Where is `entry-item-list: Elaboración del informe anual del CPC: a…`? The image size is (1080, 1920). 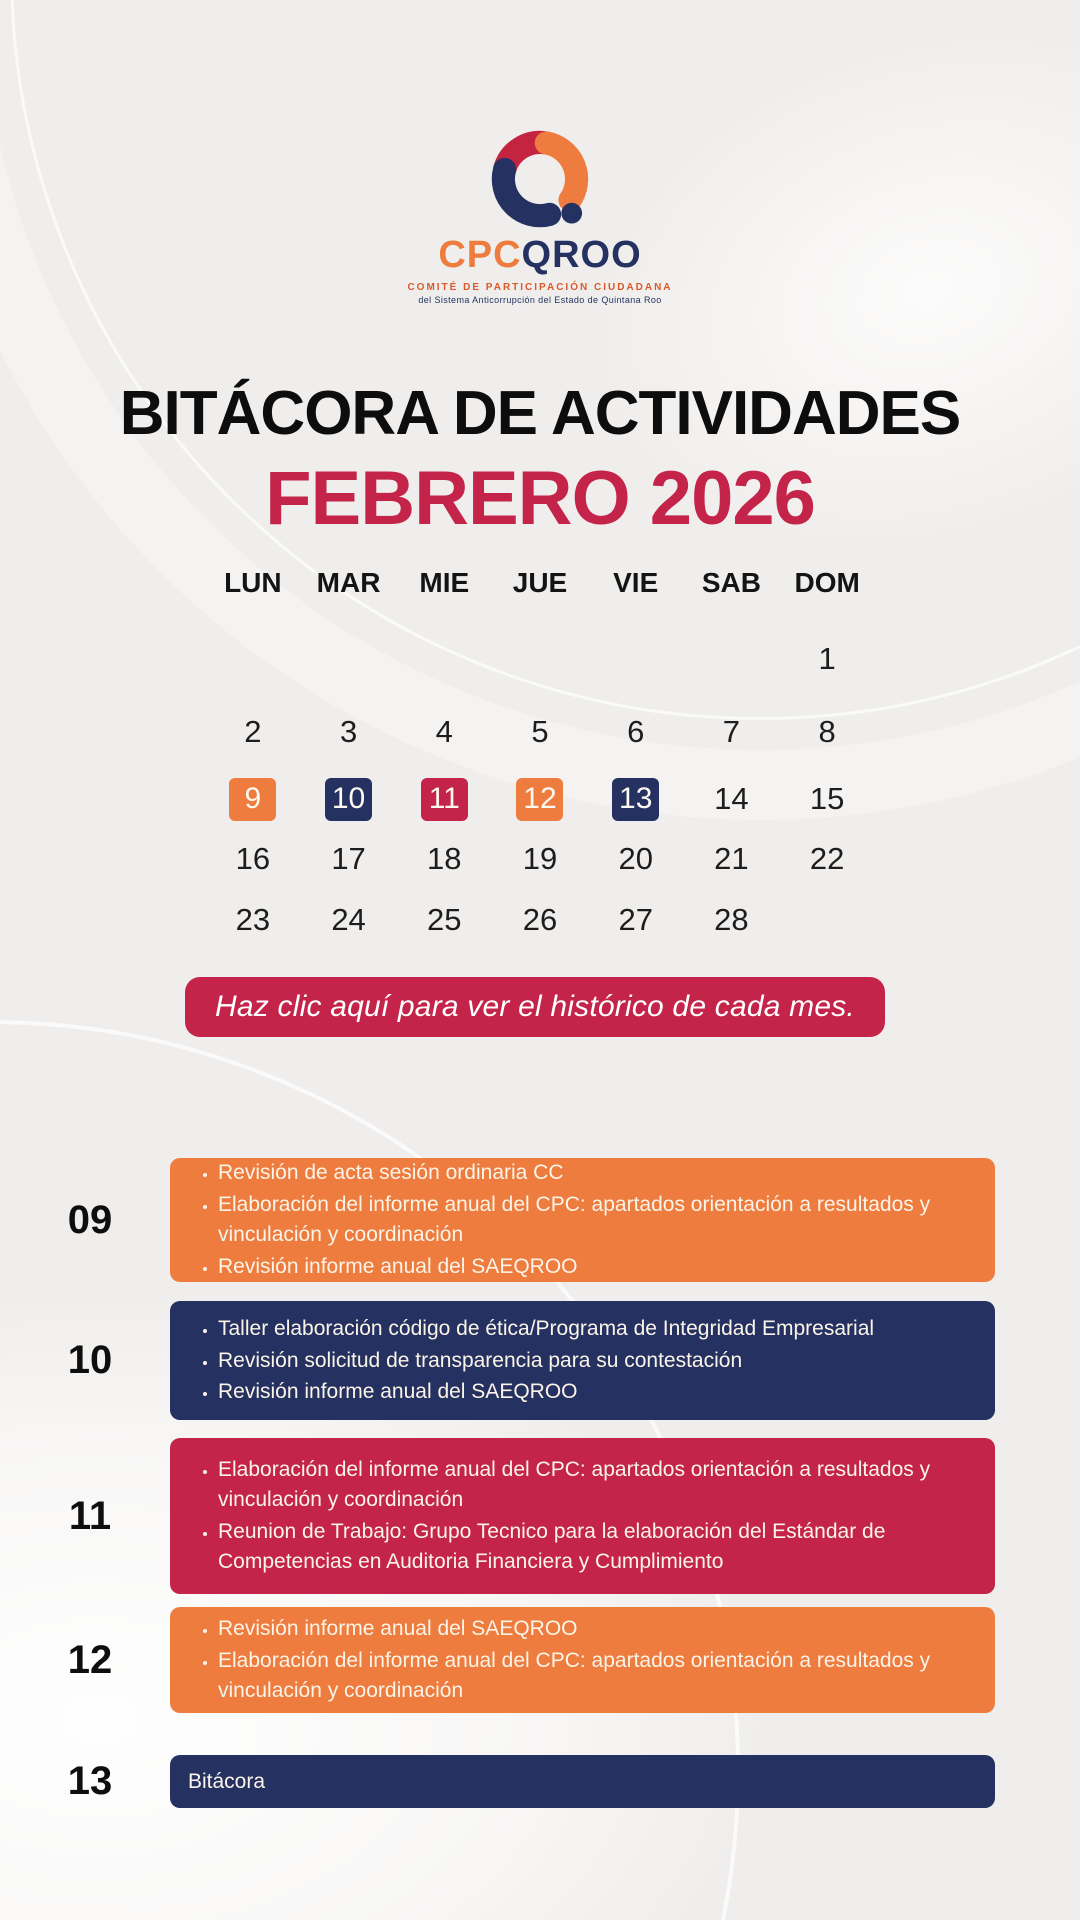 entry-item-list: Elaboración del informe anual del CPC: a… is located at coordinates (582, 1515).